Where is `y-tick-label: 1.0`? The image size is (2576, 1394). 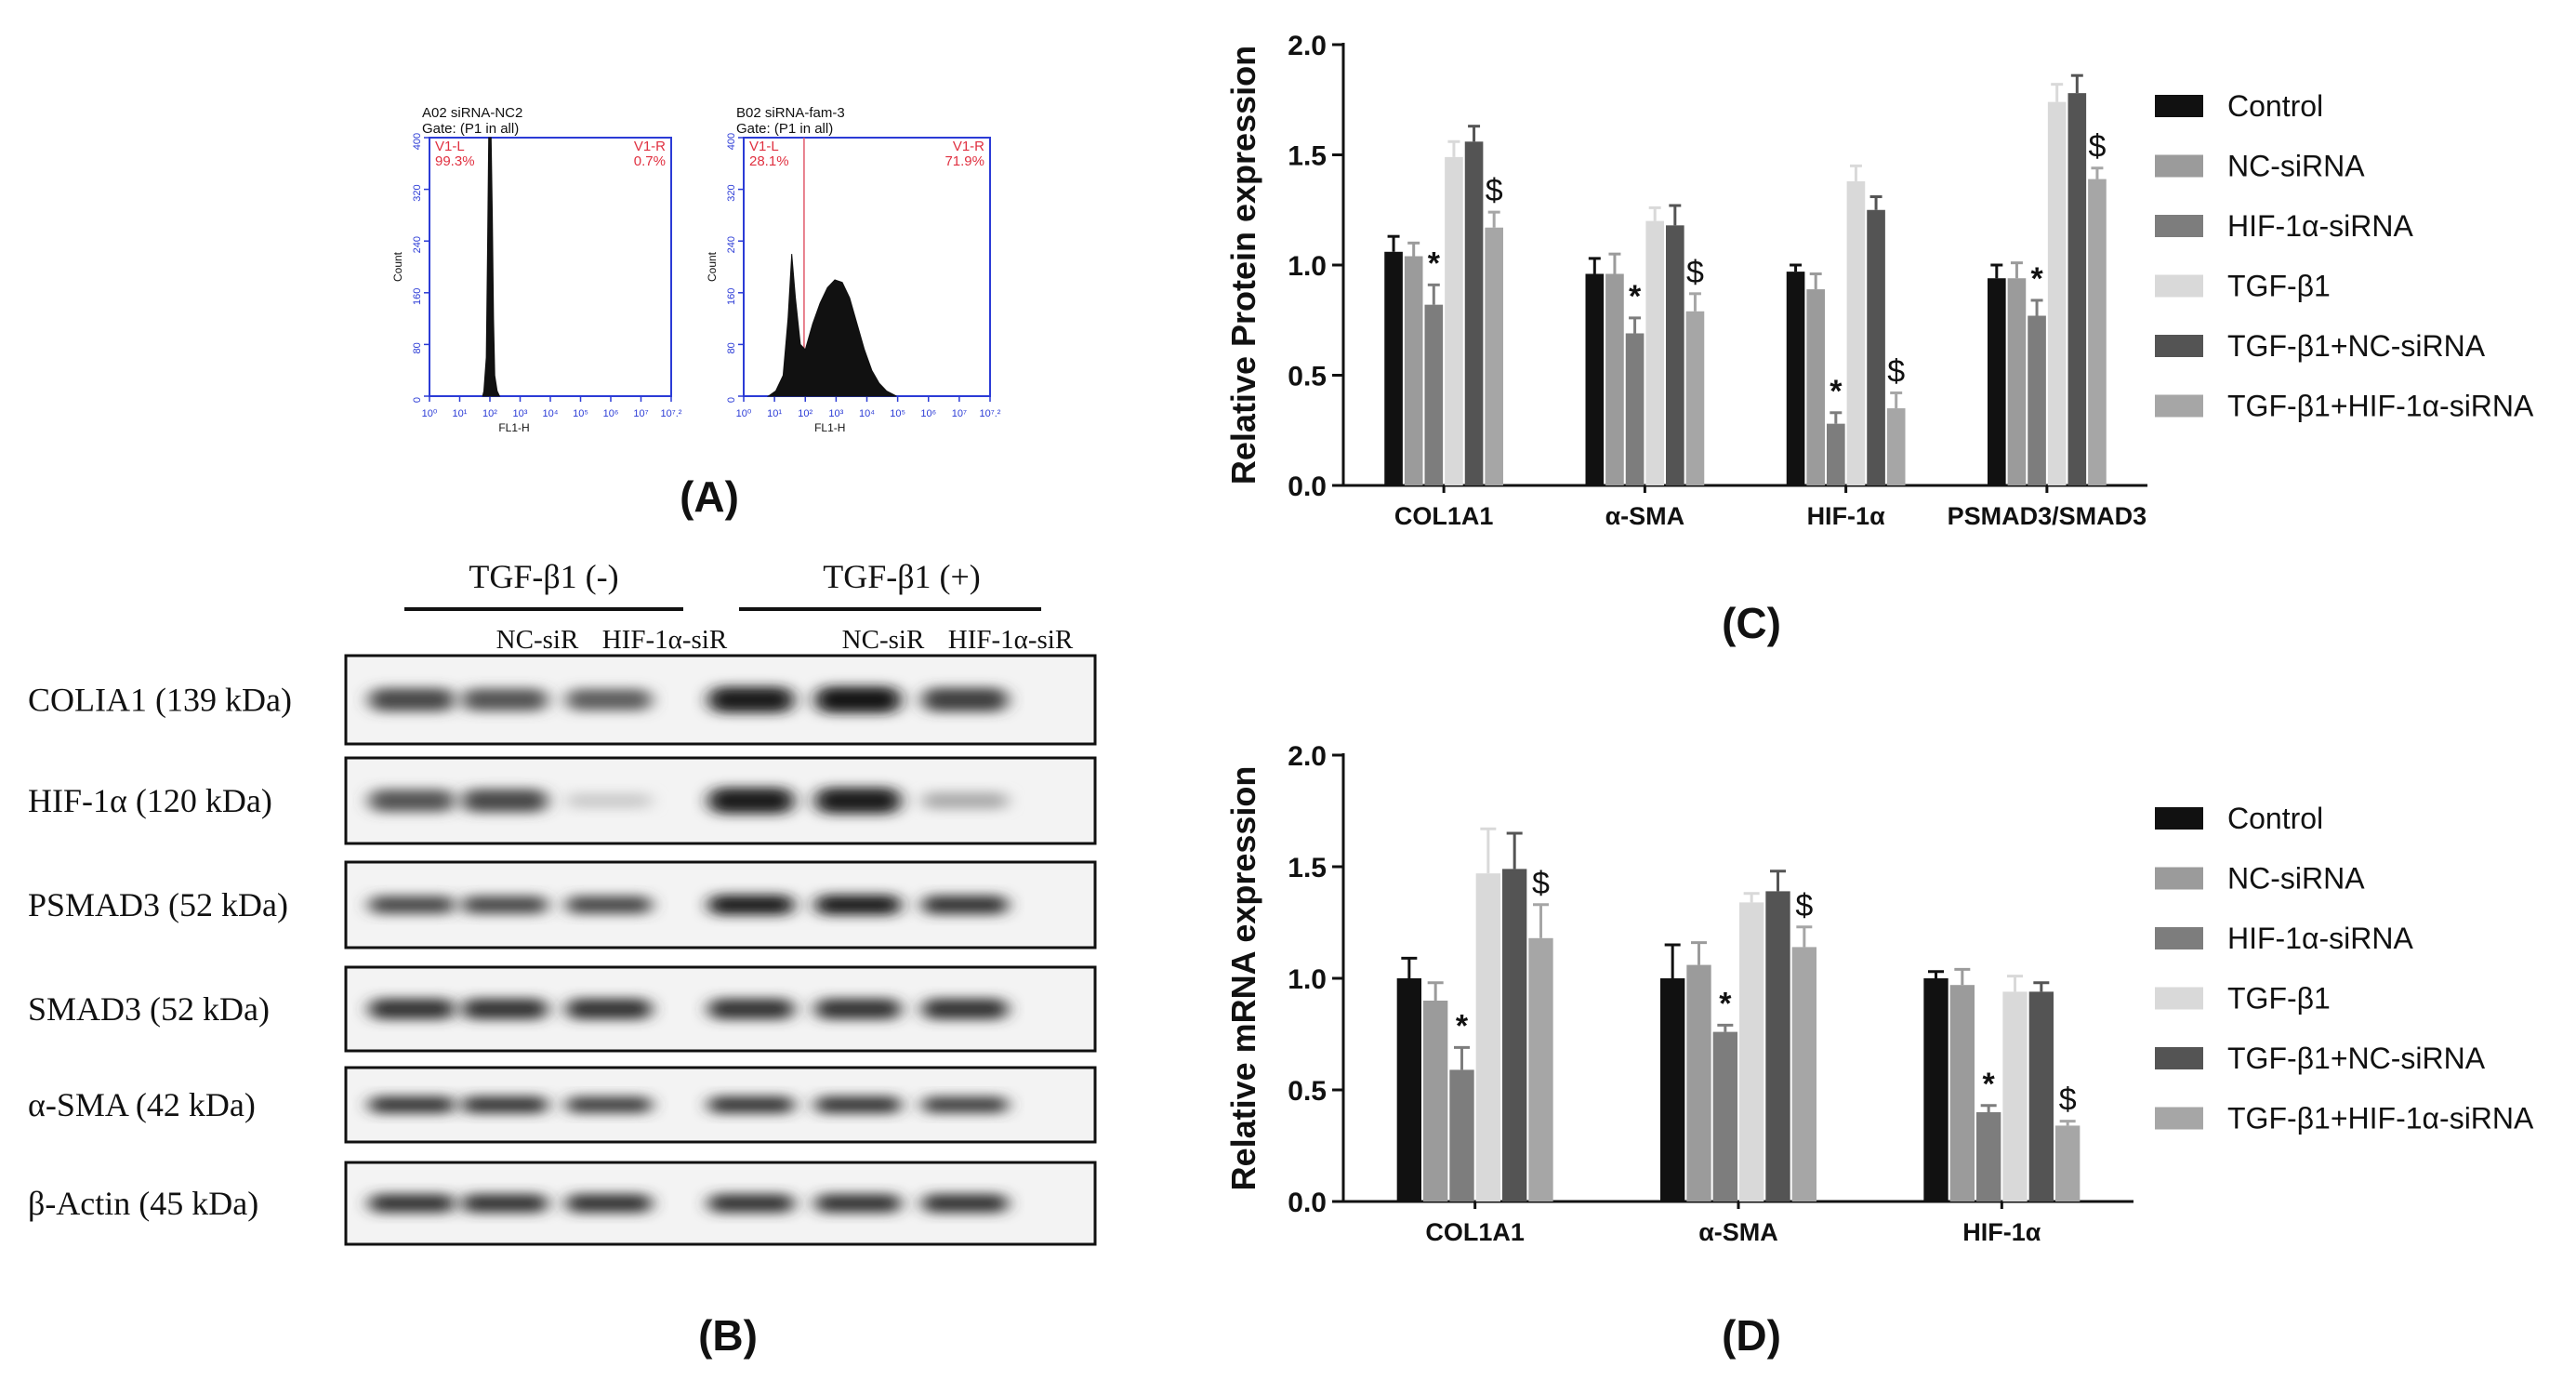 y-tick-label: 1.0 is located at coordinates (1307, 980).